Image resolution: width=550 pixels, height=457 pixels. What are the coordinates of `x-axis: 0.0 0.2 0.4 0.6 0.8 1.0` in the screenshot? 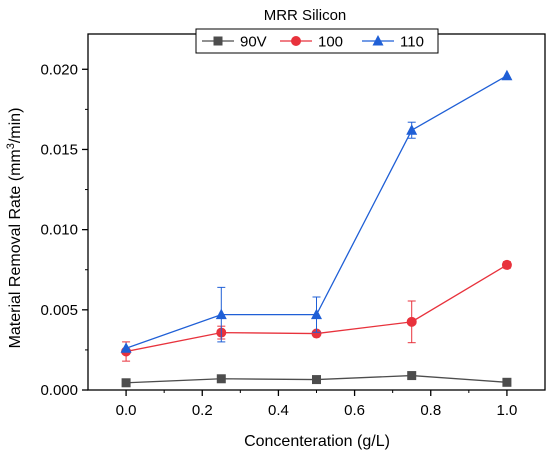 It's located at (316, 404).